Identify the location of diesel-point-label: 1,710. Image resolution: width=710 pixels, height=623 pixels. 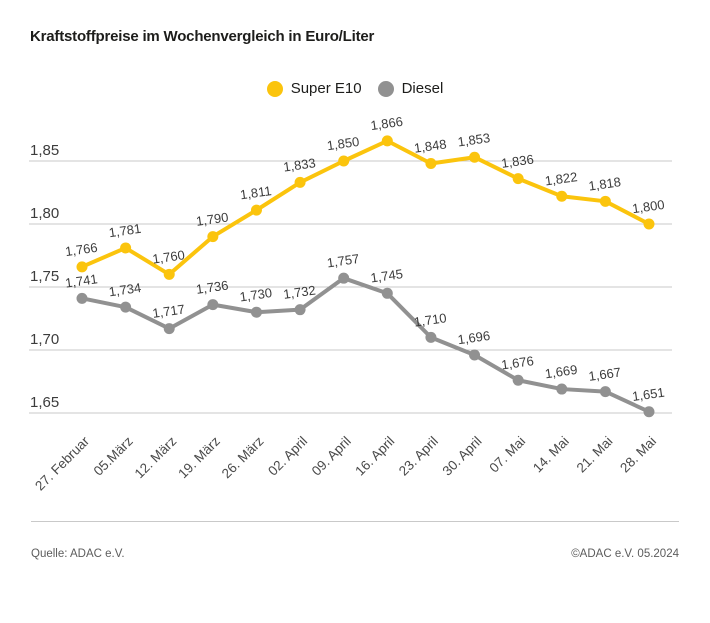
(430, 319).